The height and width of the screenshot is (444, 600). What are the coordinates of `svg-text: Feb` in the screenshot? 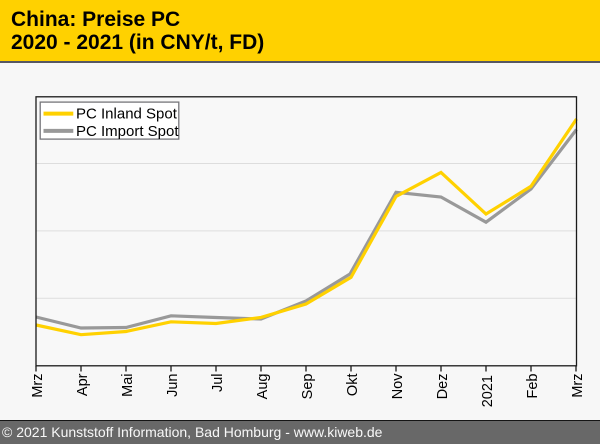 It's located at (533, 386).